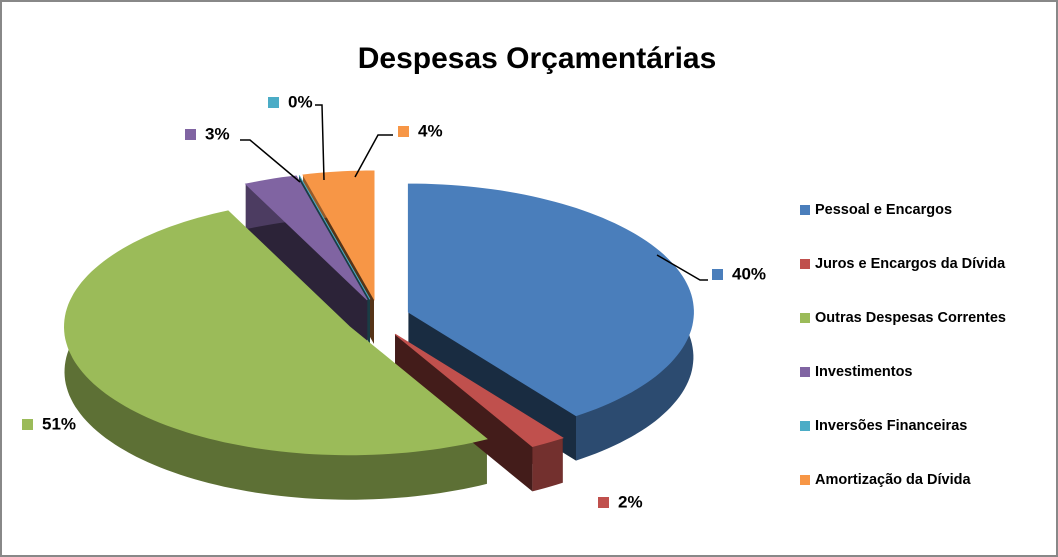  Describe the element at coordinates (749, 273) in the screenshot. I see `data-label: 40%` at that location.